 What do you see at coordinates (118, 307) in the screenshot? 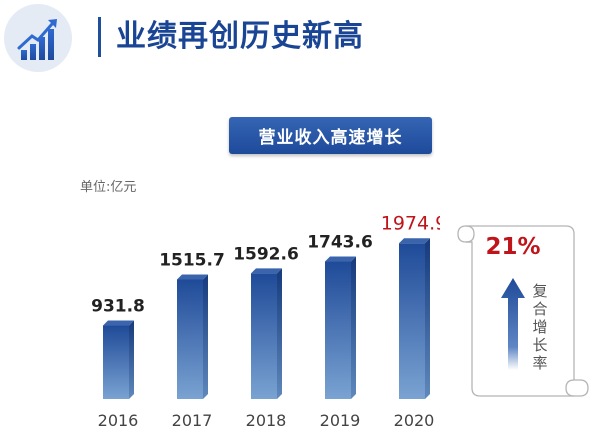
I see `data-label-2016: 931.8` at bounding box center [118, 307].